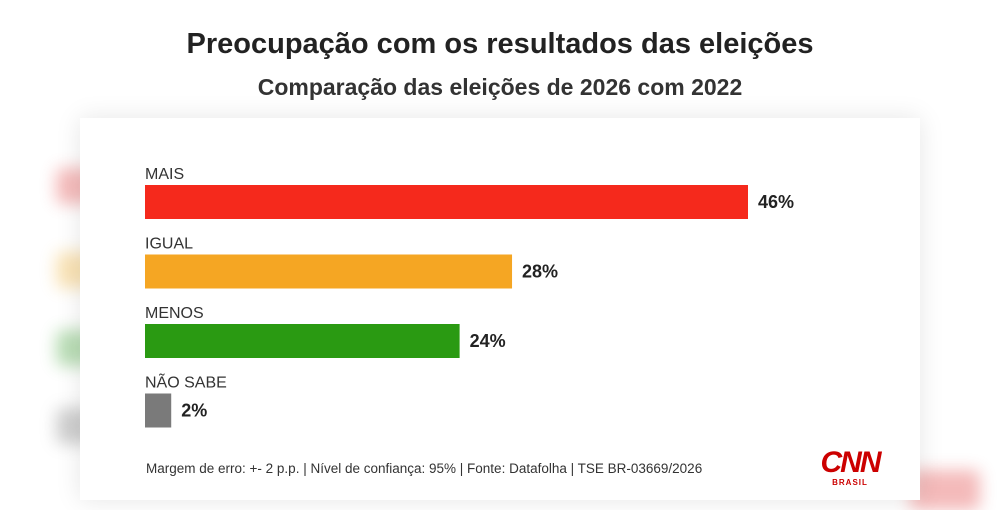 The width and height of the screenshot is (1000, 510). What do you see at coordinates (174, 313) in the screenshot?
I see `category-label: MENOS` at bounding box center [174, 313].